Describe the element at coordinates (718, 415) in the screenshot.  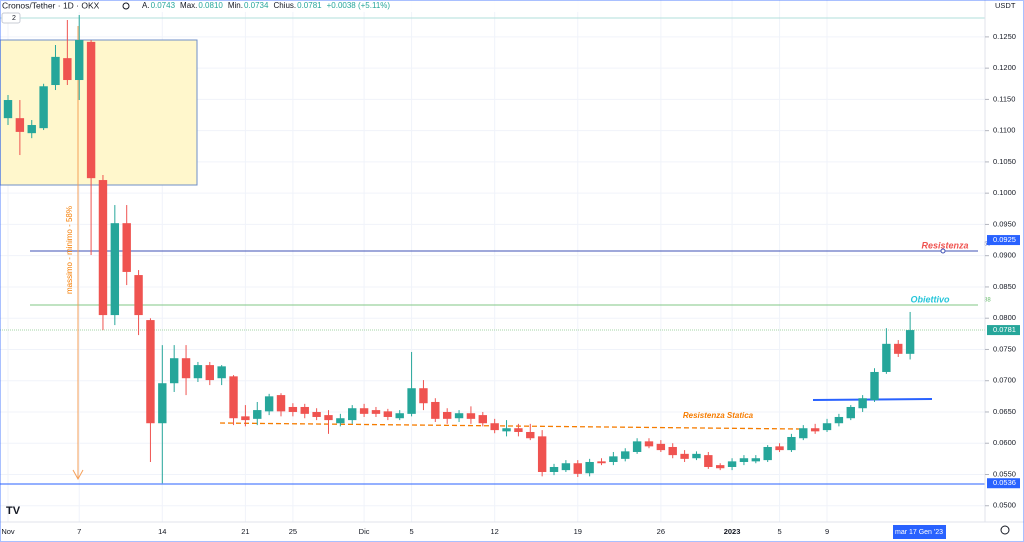
I see `static-resistance-label: Resistenza Statica` at that location.